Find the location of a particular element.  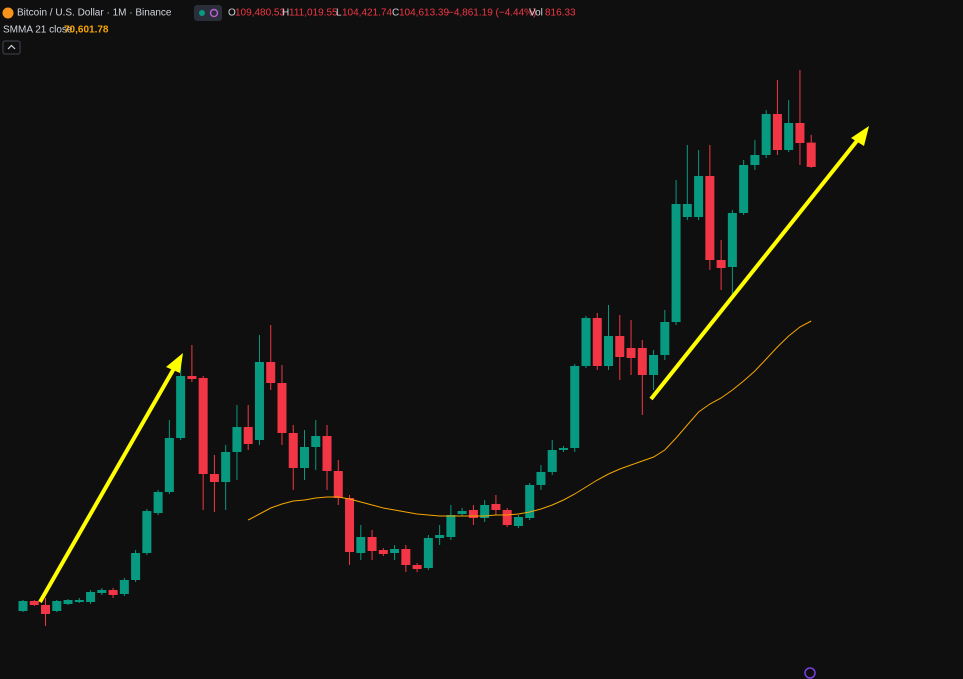

close-value: 104,613.39 is located at coordinates (424, 13).